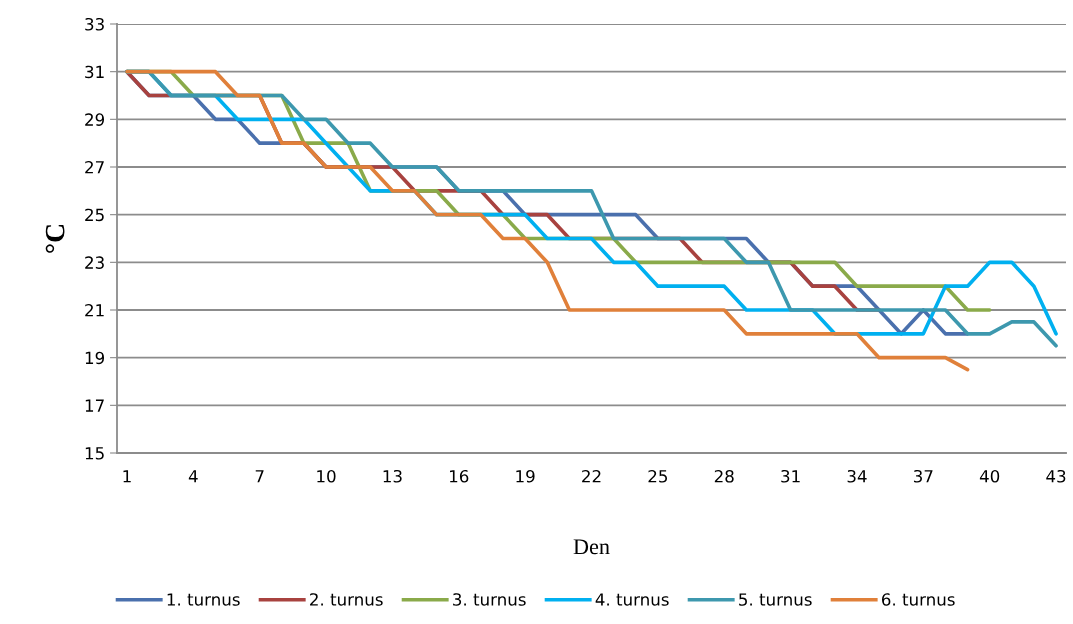 Image resolution: width=1073 pixels, height=624 pixels. Describe the element at coordinates (989, 476) in the screenshot. I see `x-tick-label: 40` at that location.